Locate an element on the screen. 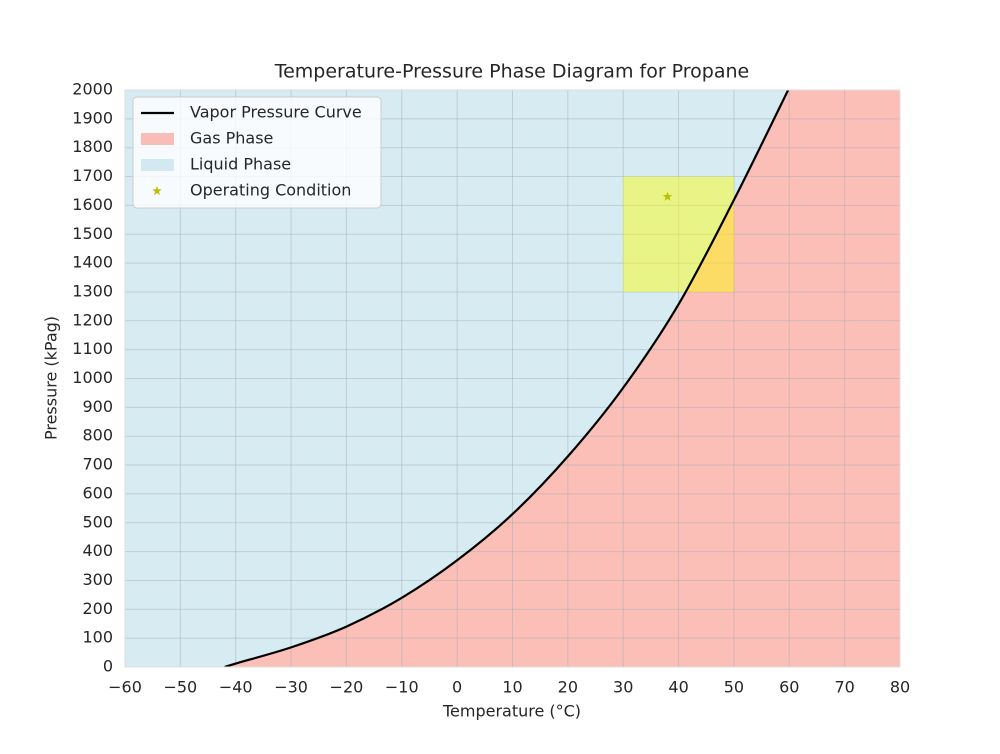 The height and width of the screenshot is (754, 1000). y-tick-label: 700 is located at coordinates (97, 464).